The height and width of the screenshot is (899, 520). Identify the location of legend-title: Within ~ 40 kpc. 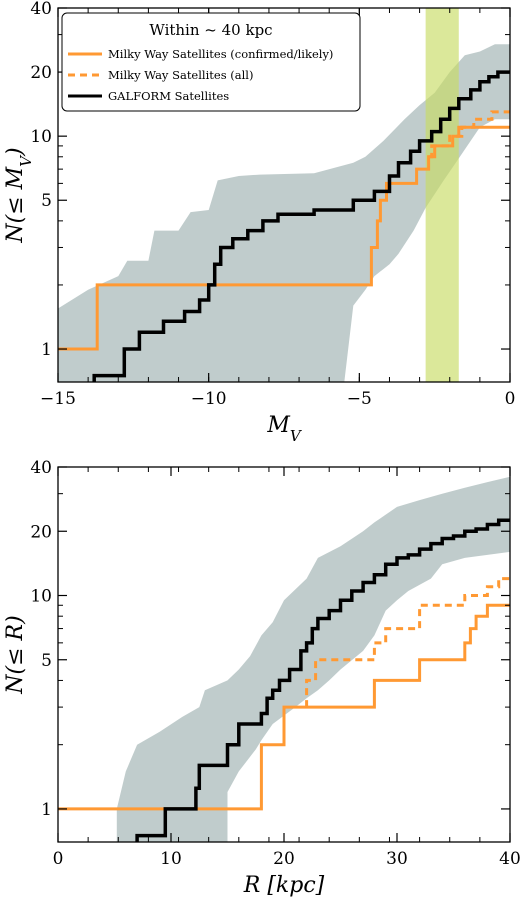
(210, 30).